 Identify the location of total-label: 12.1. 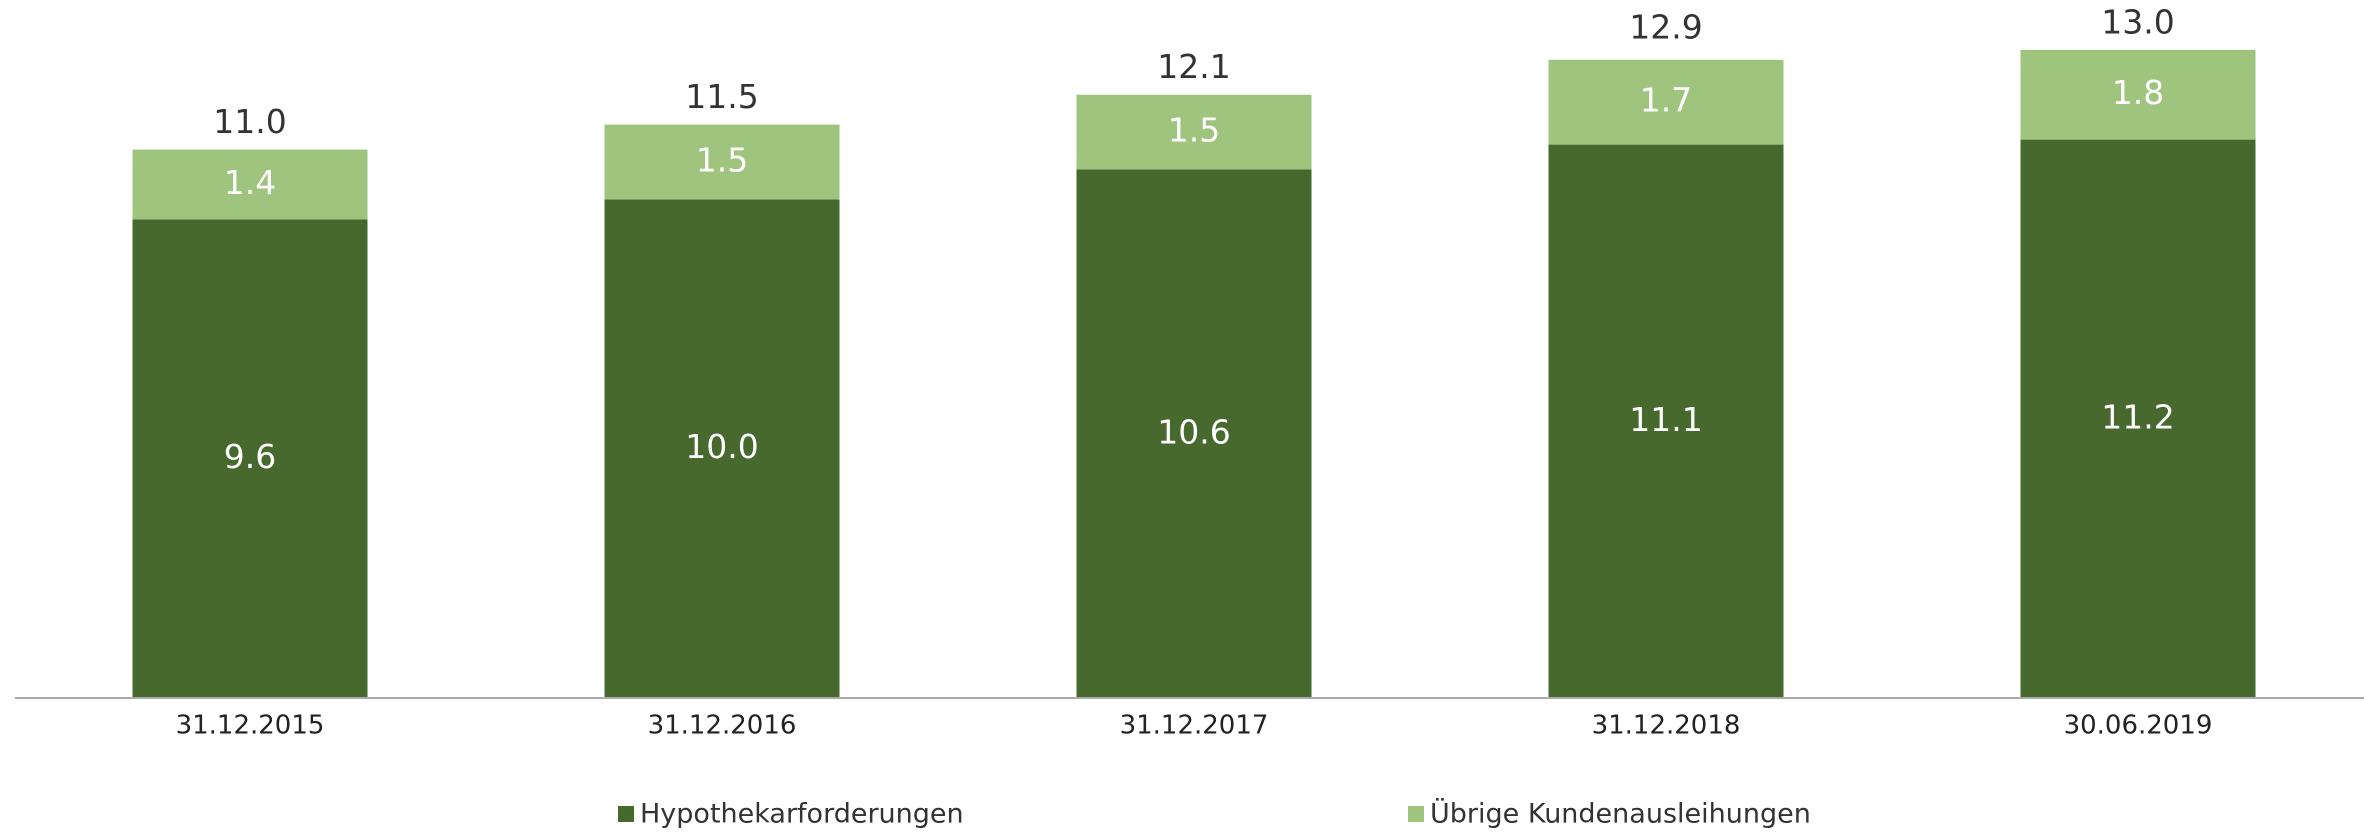
(1193, 66).